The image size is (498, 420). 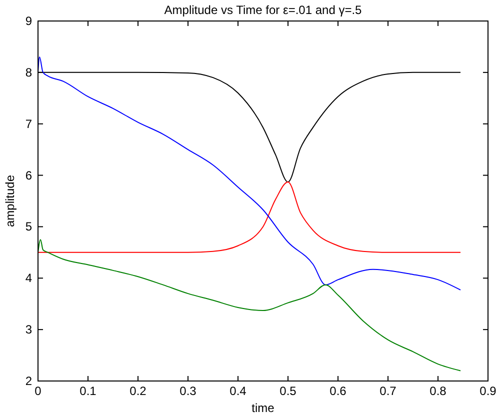 What do you see at coordinates (238, 391) in the screenshot?
I see `x-tick-label: 0.4` at bounding box center [238, 391].